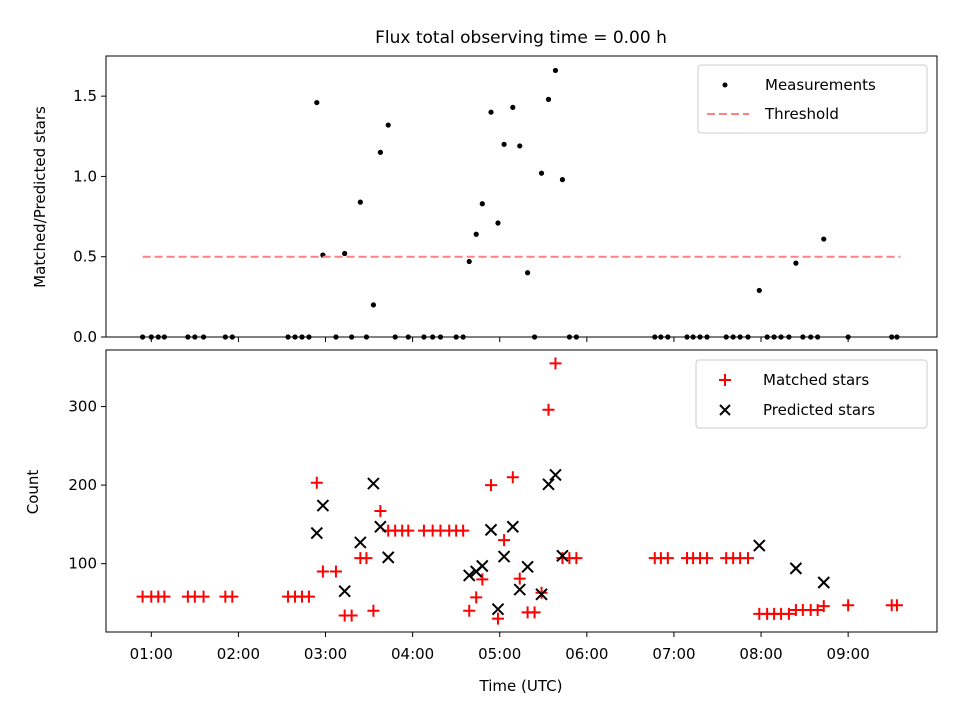 This screenshot has width=960, height=720. I want to click on bottom-y-tick-label: 100, so click(82, 564).